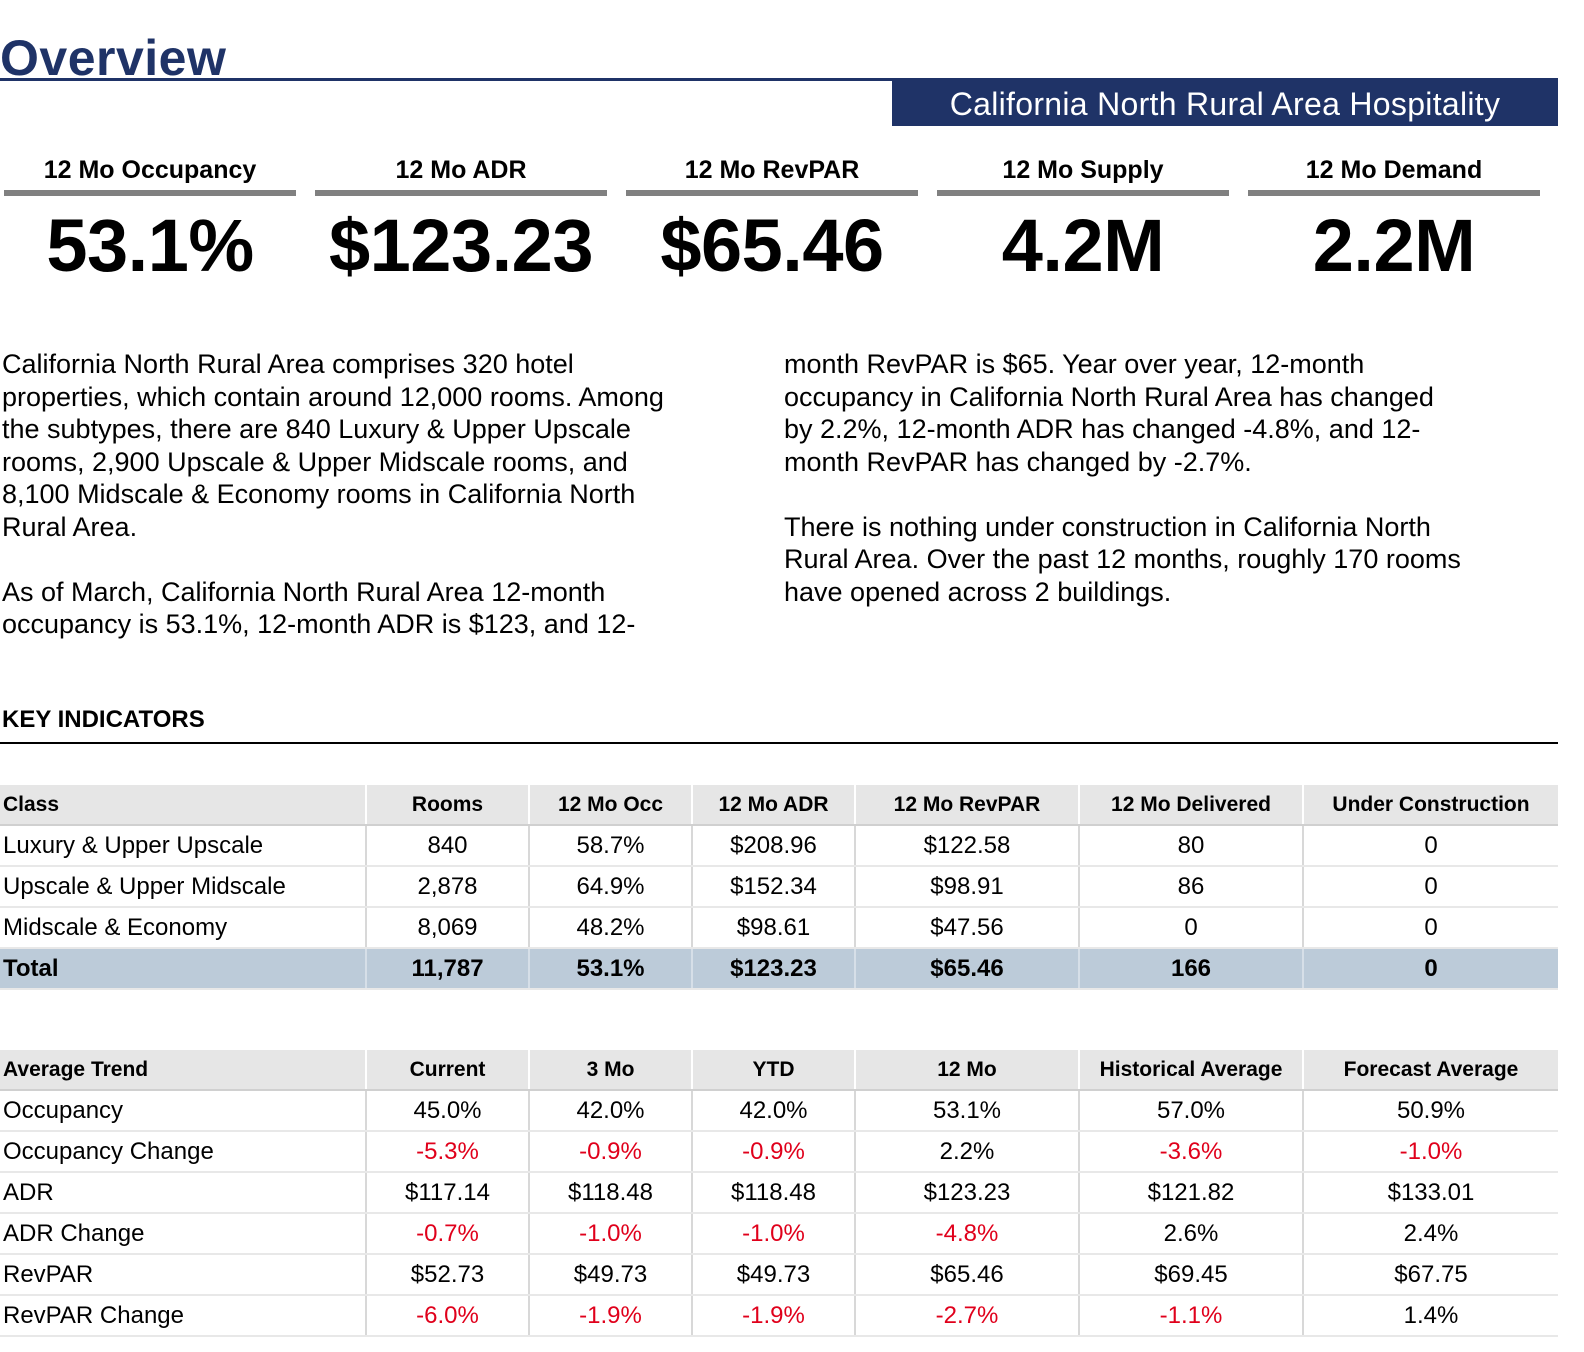 The height and width of the screenshot is (1352, 1584). Describe the element at coordinates (966, 1316) in the screenshot. I see `table-cell: -2.7%` at that location.